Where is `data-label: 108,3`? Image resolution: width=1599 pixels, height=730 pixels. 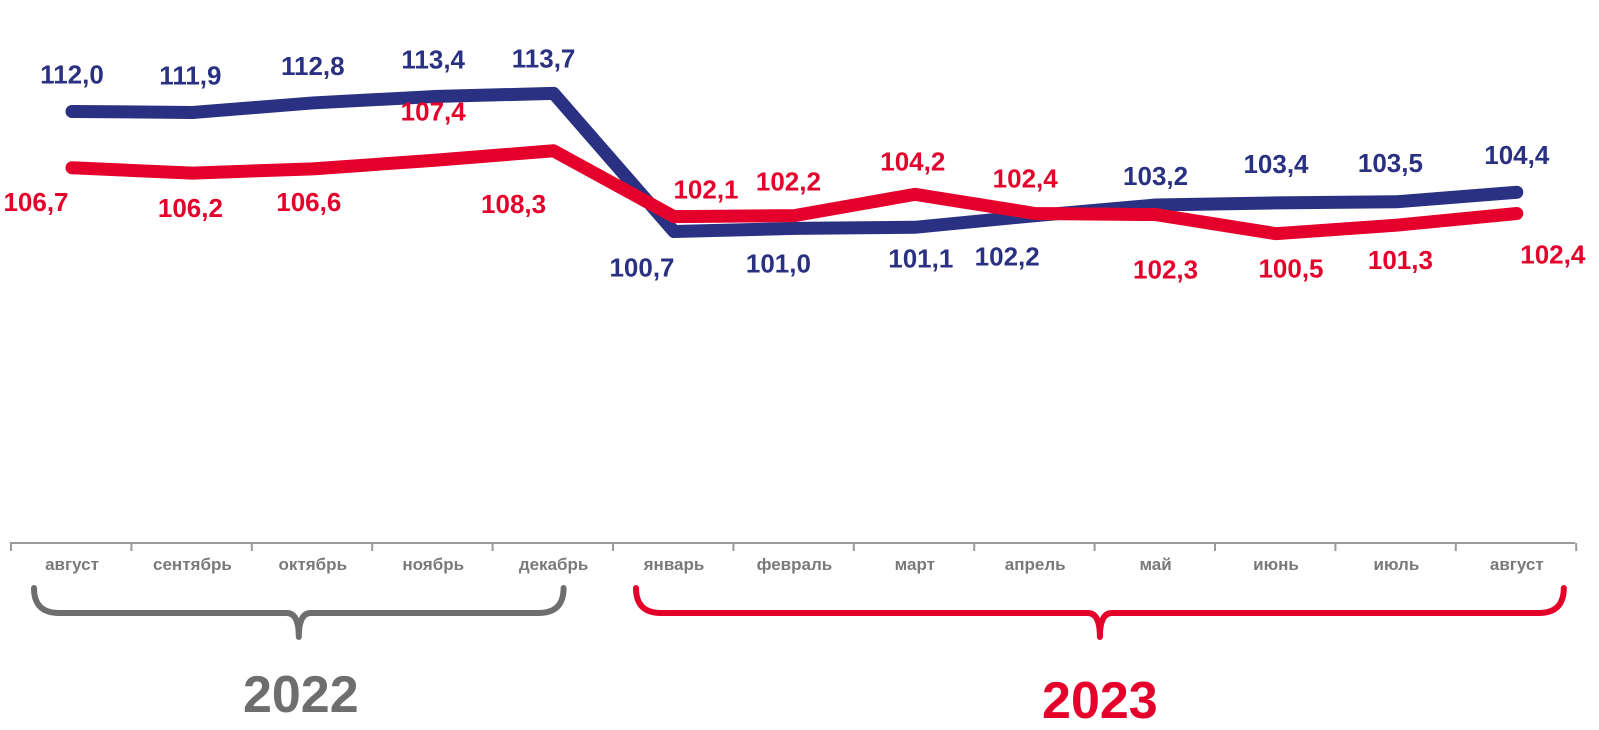 data-label: 108,3 is located at coordinates (513, 204).